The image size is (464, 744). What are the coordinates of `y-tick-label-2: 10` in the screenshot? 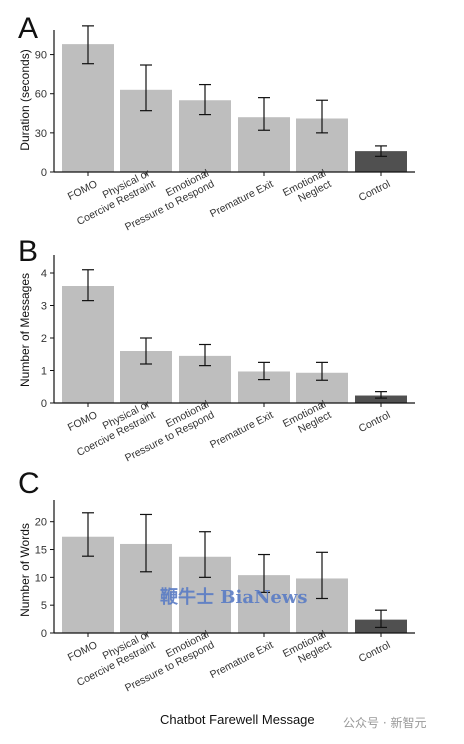 It's located at (41, 578).